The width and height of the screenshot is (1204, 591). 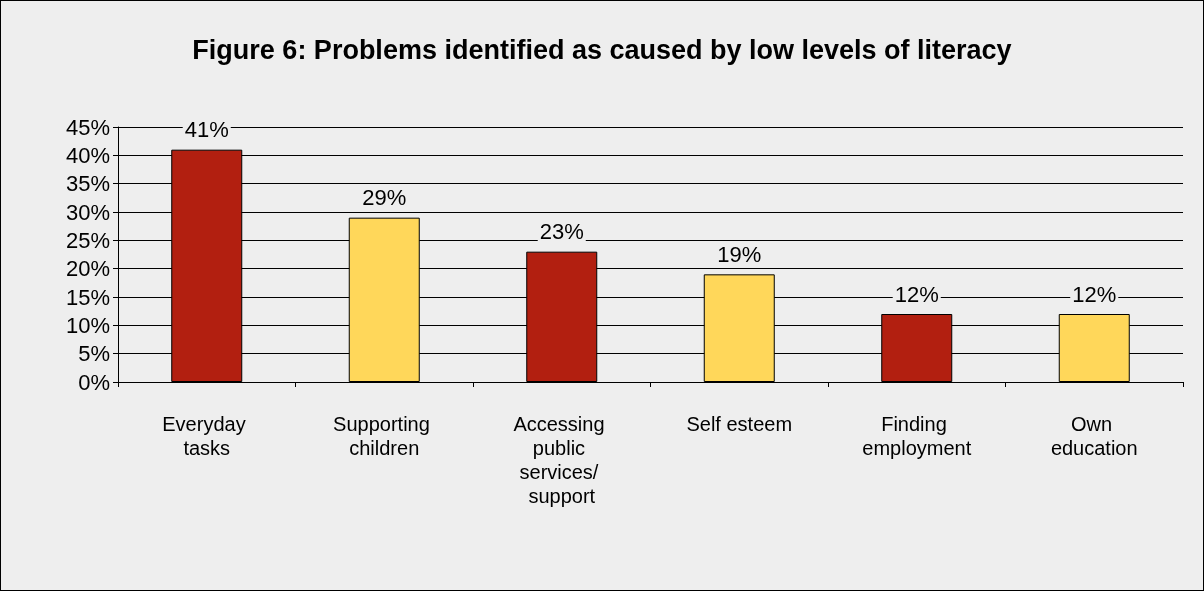 What do you see at coordinates (739, 424) in the screenshot?
I see `x-tick-label: Self esteem` at bounding box center [739, 424].